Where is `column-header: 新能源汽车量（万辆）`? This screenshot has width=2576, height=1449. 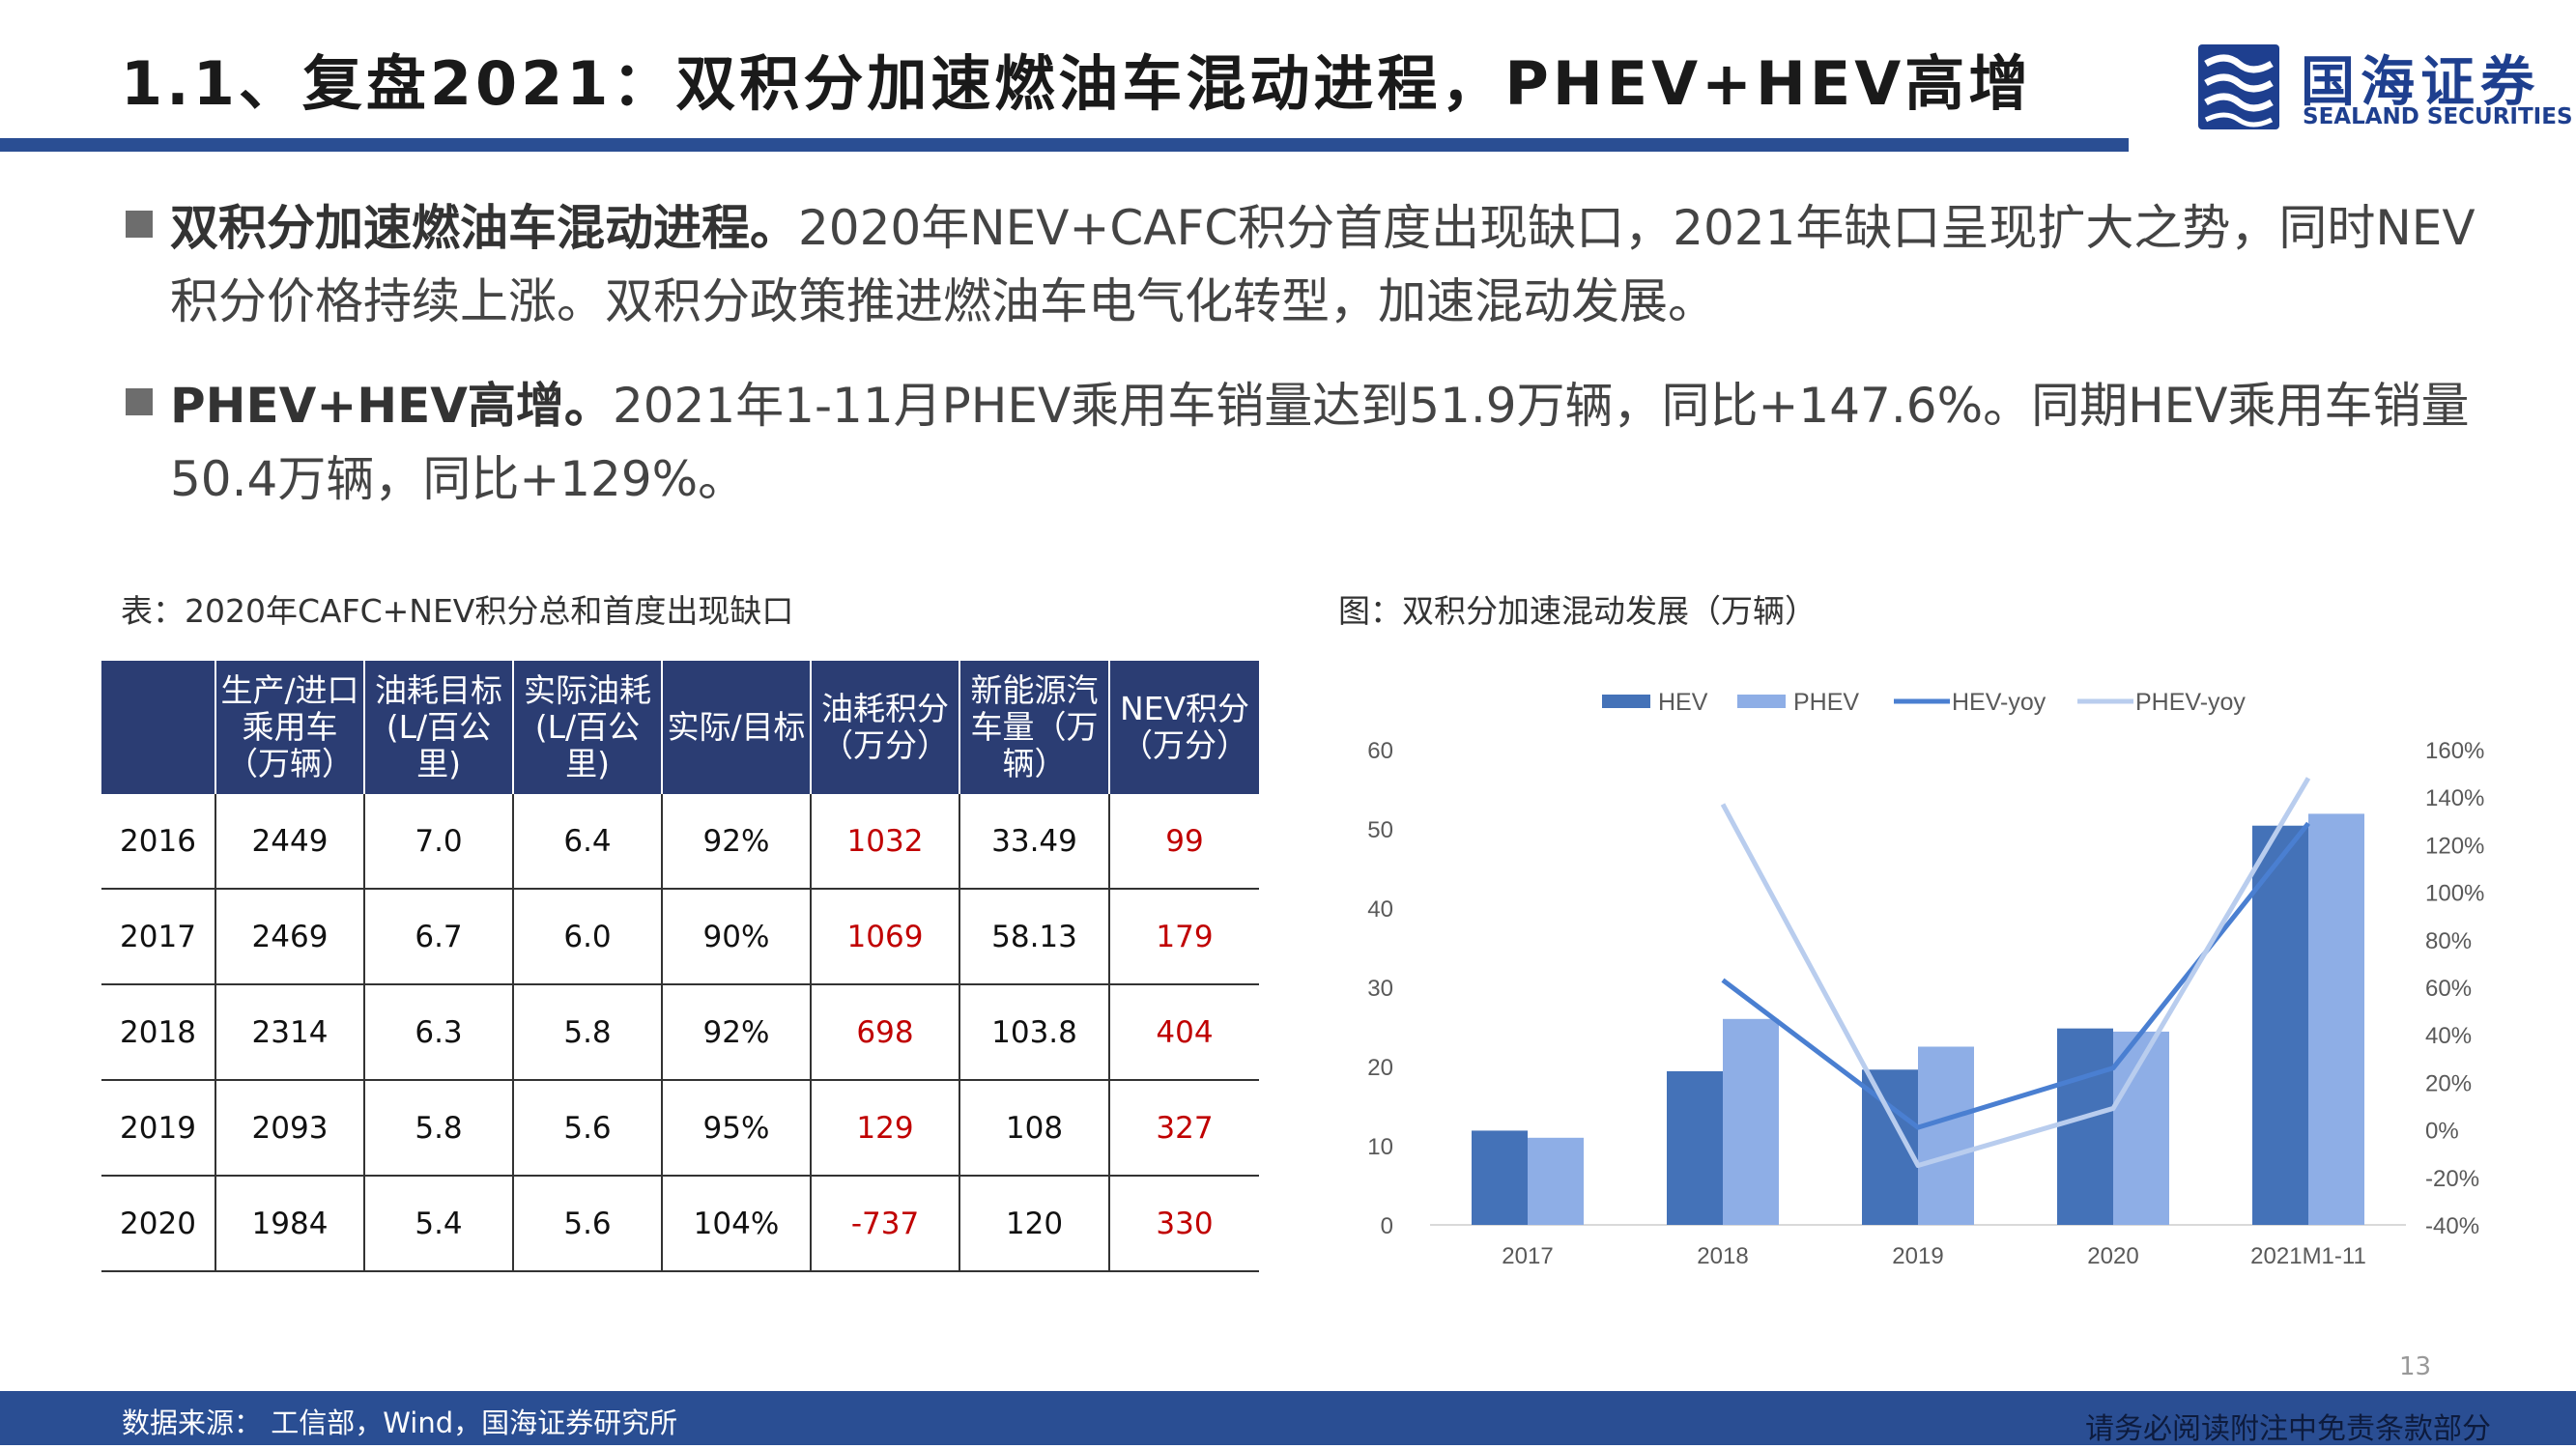 column-header: 新能源汽车量（万辆） is located at coordinates (1035, 727).